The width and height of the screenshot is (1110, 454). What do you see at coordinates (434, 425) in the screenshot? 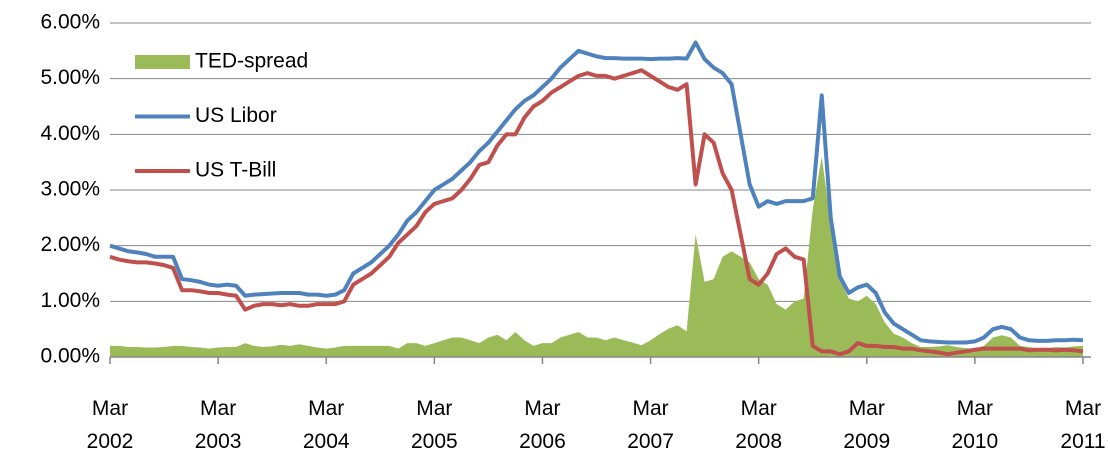
I see `x-tick-label: Mar 2005` at bounding box center [434, 425].